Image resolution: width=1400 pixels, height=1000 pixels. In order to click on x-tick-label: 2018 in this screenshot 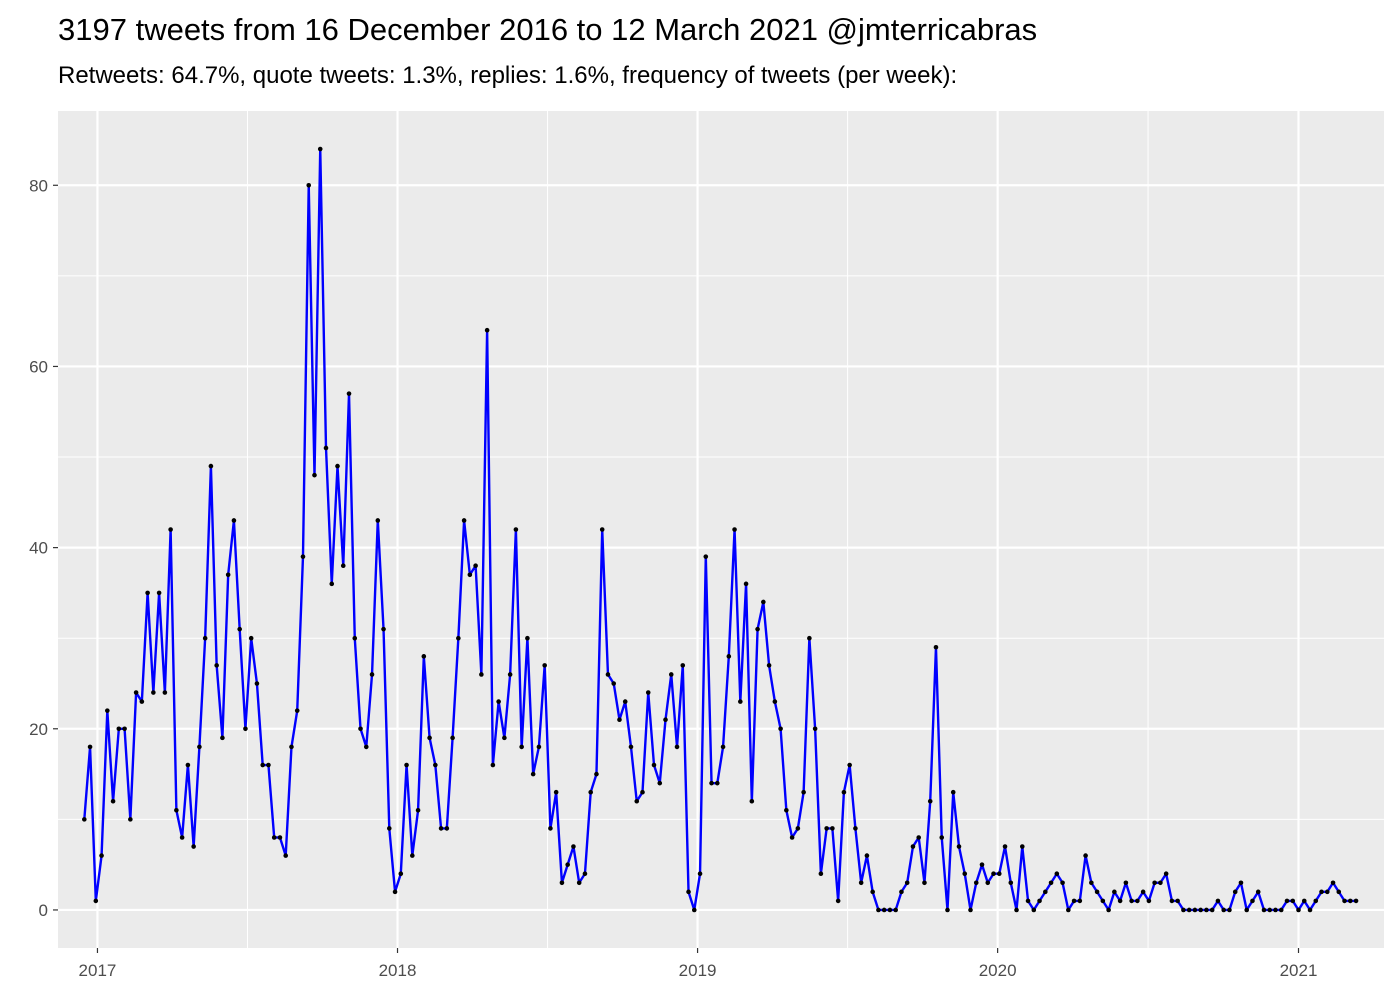, I will do `click(398, 970)`.